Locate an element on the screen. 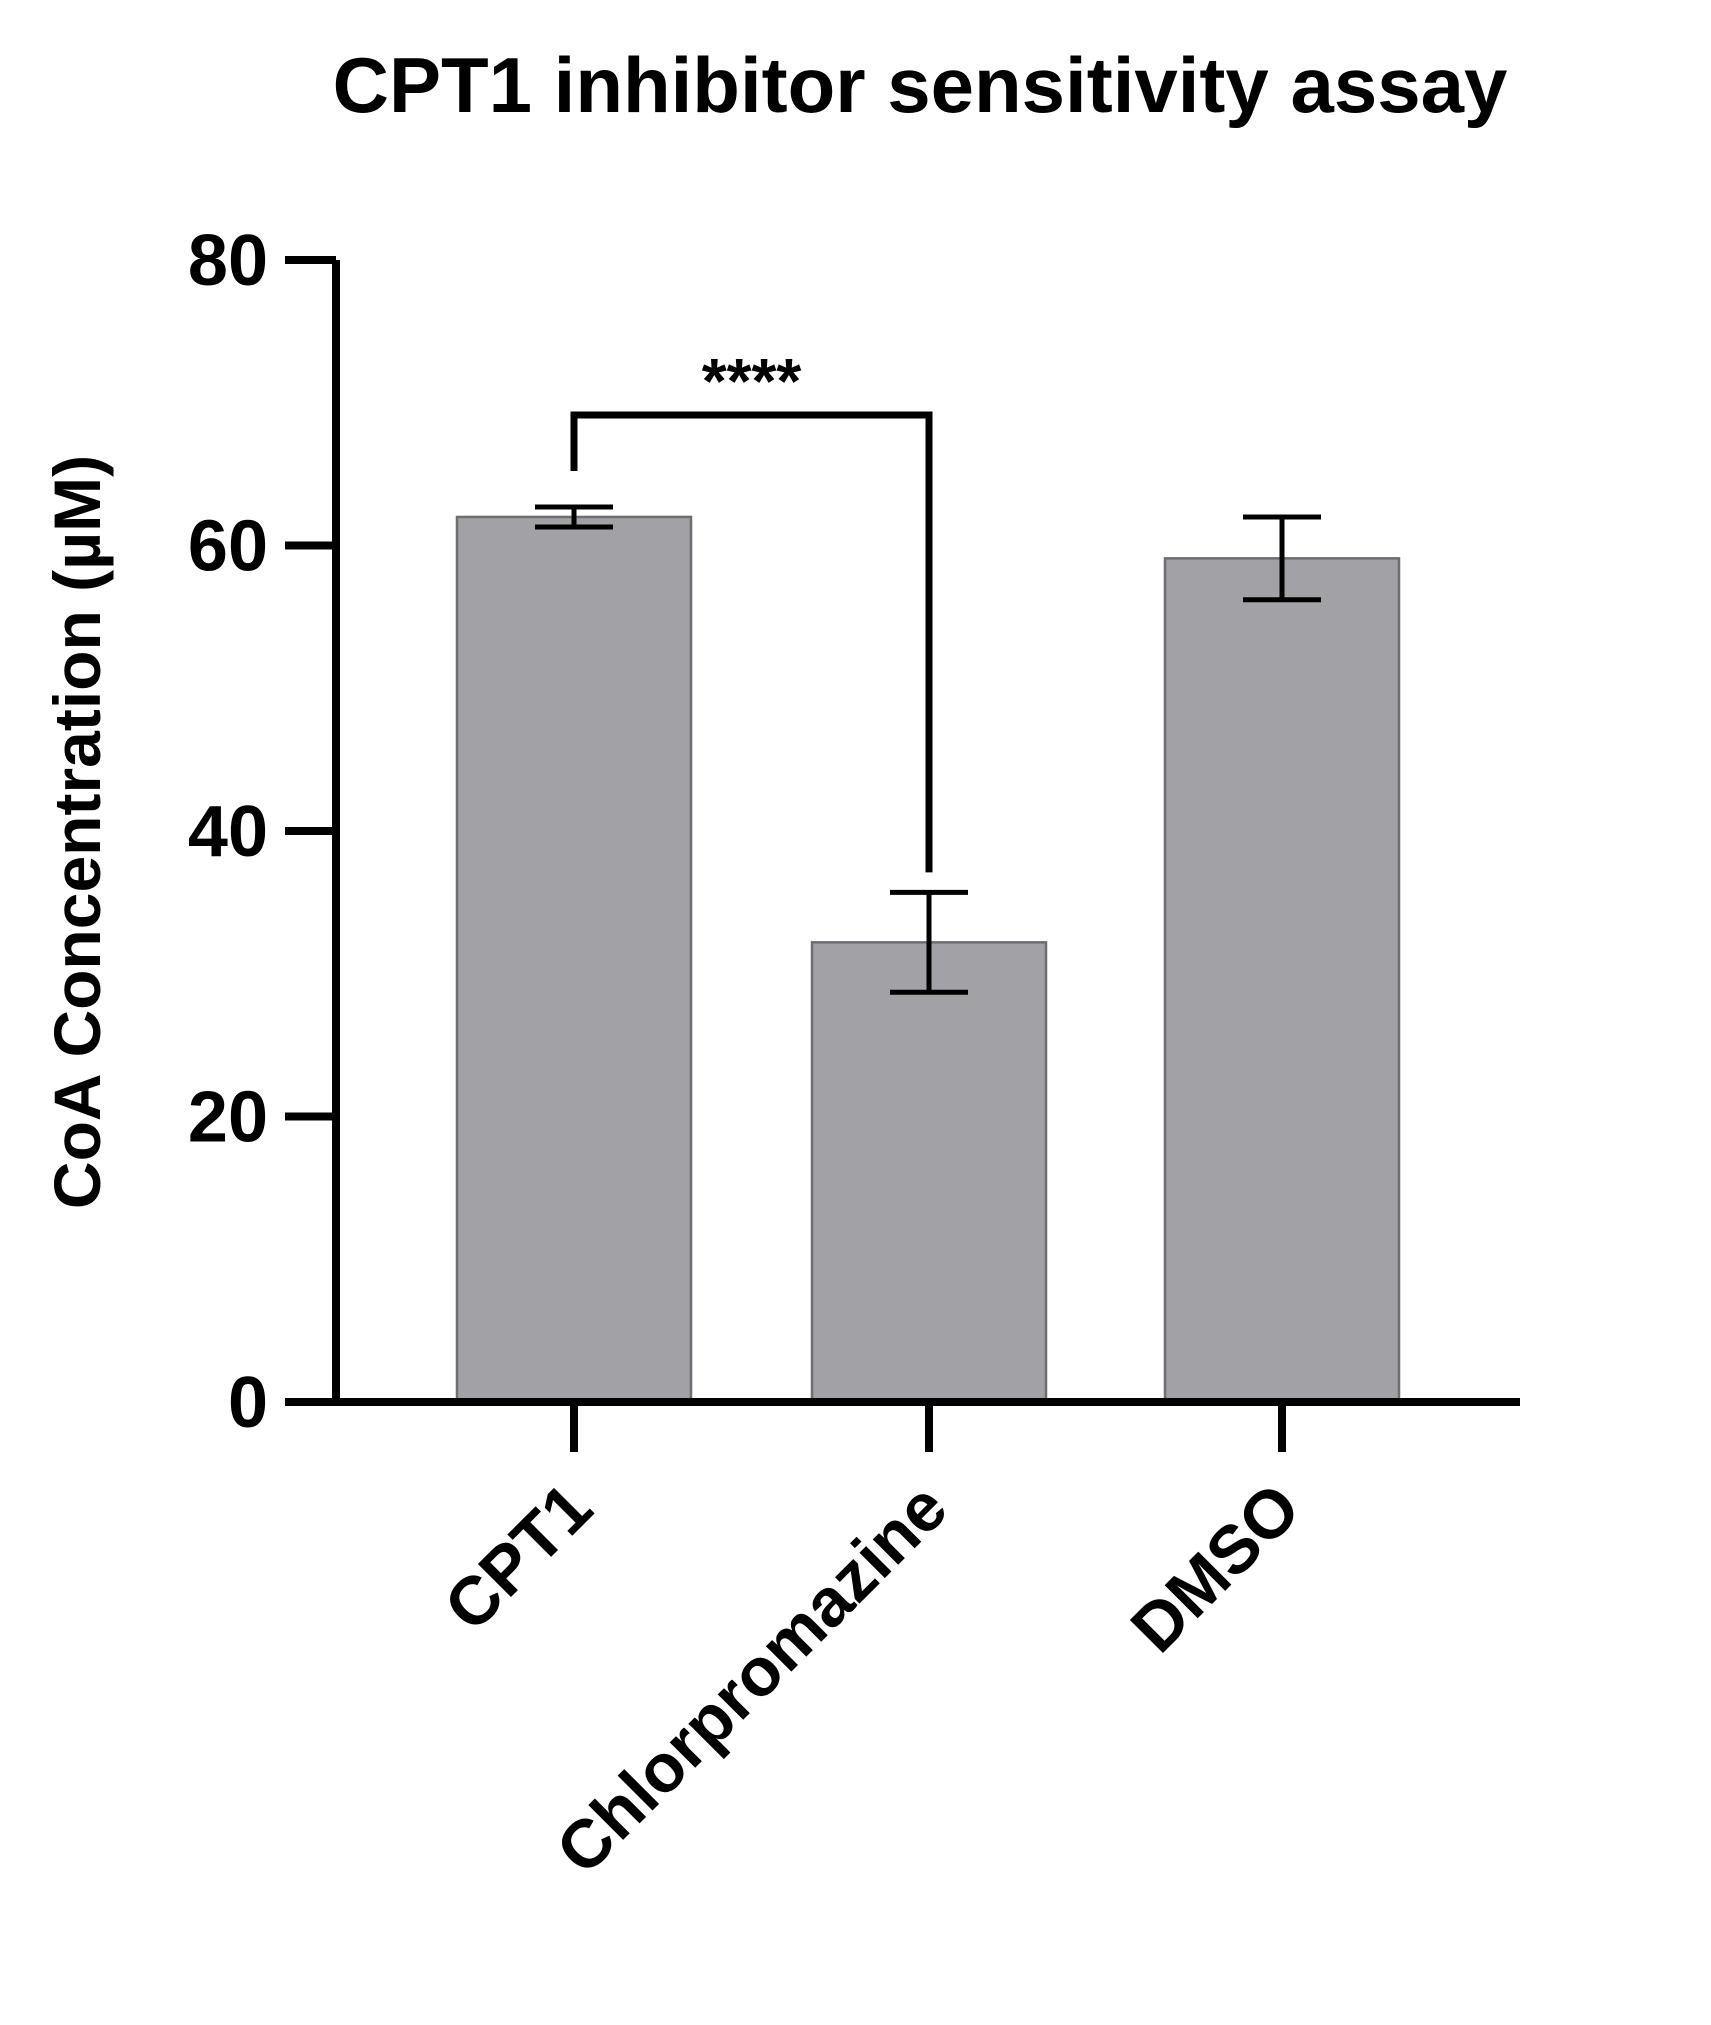  significance-bracket is located at coordinates (751, 642).